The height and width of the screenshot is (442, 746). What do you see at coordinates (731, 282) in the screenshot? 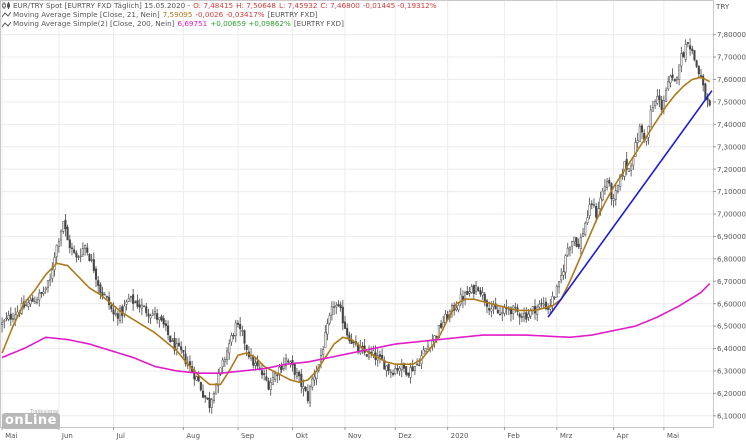
I see `y-tick-label: 6,70000` at bounding box center [731, 282].